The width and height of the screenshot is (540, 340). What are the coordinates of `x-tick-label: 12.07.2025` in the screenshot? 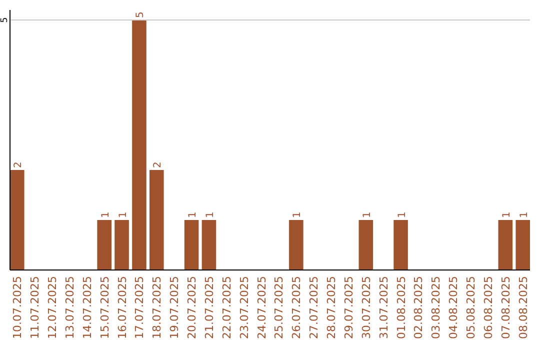 It's located at (53, 307).